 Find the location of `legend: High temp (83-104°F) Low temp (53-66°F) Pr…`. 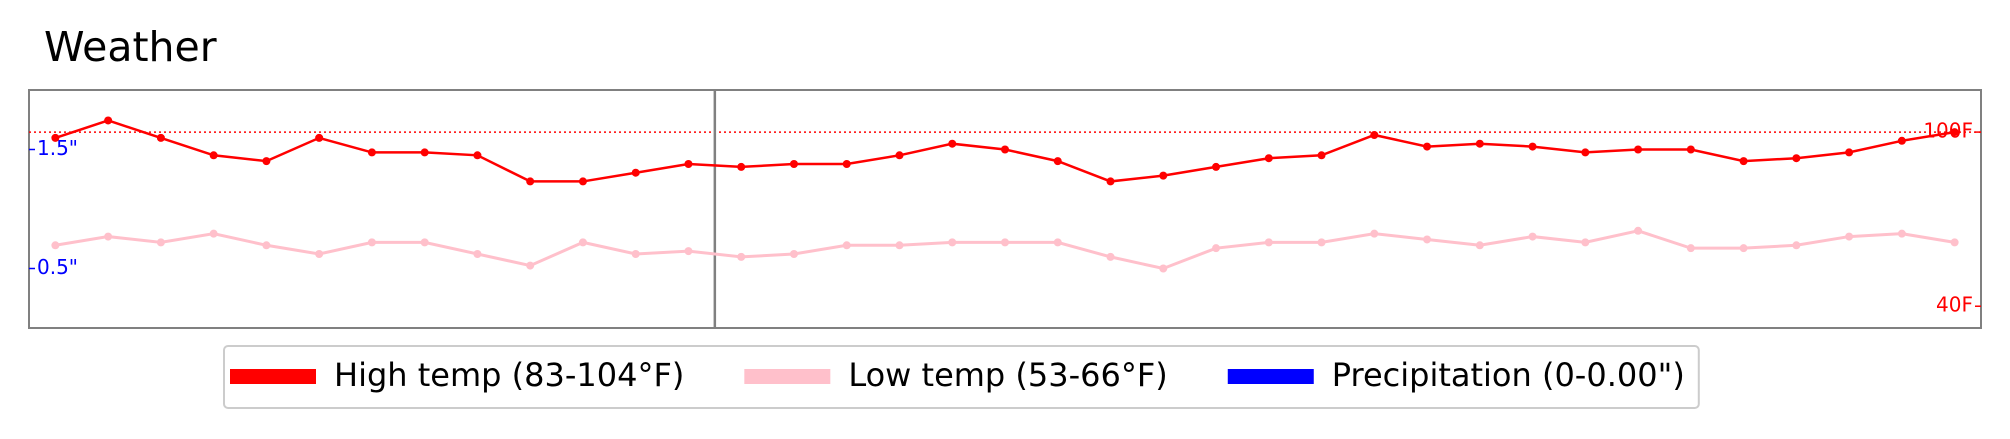

legend: High temp (83-104°F) Low temp (53-66°F) Pr… is located at coordinates (961, 377).